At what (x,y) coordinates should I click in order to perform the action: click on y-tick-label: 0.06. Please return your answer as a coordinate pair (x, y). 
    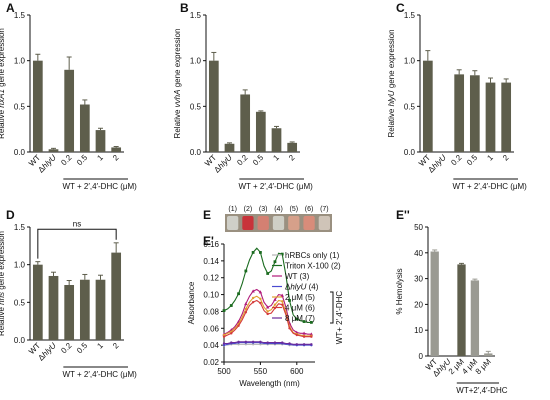
    Looking at the image, I should click on (211, 328).